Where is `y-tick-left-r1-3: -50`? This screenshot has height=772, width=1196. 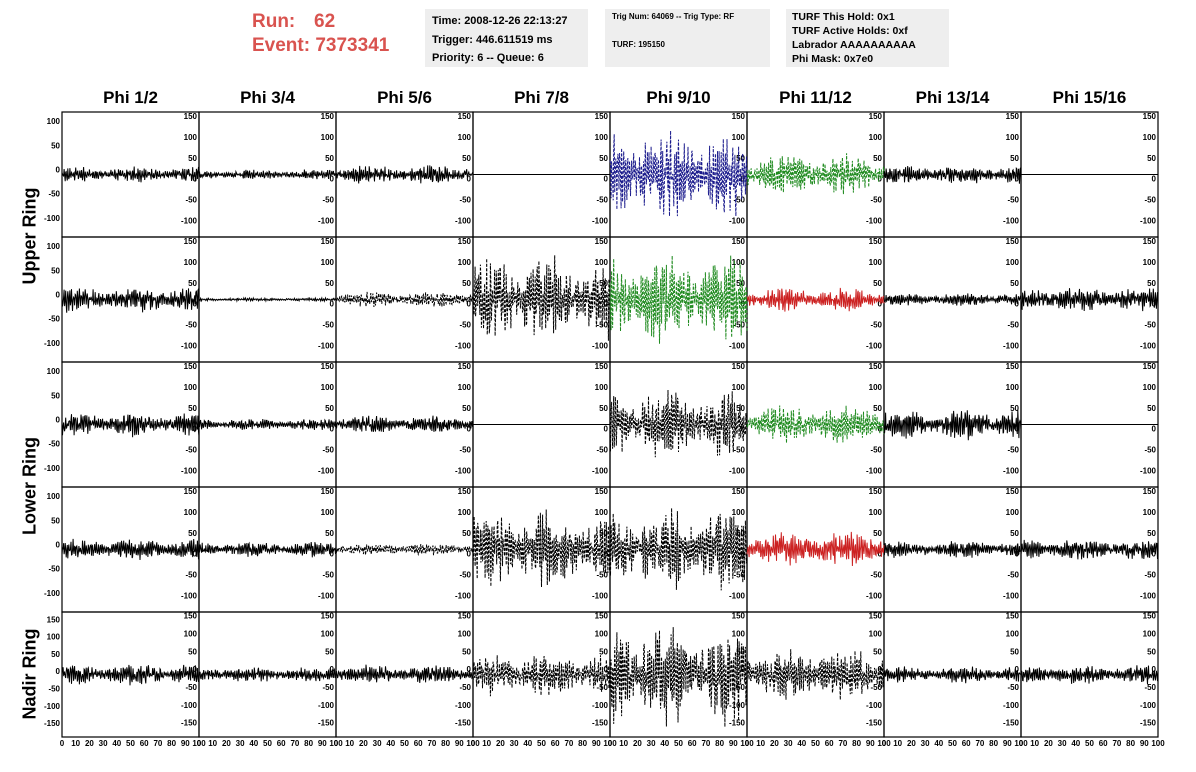
y-tick-left-r1-3: -50 is located at coordinates (54, 194).